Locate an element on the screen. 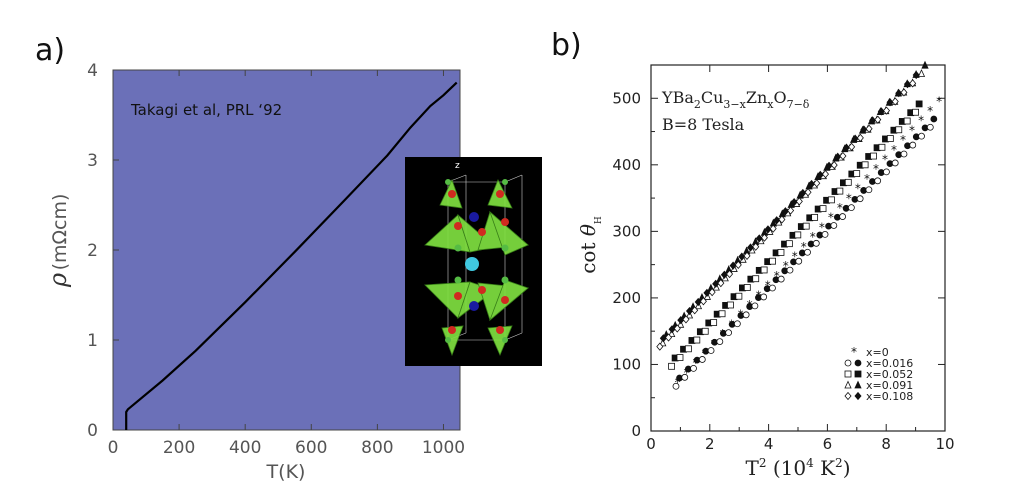 This screenshot has width=1021, height=499. legend-marker: * is located at coordinates (854, 352).